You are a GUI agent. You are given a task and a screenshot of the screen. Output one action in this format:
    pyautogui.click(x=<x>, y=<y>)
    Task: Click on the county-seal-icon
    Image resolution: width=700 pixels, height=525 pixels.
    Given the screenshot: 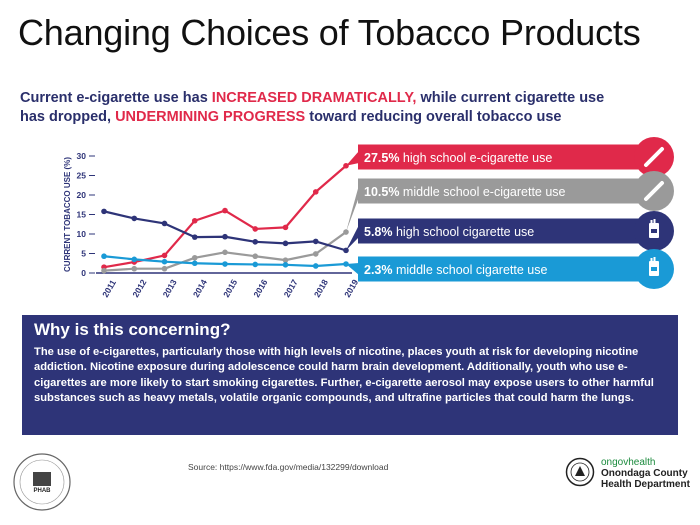 What is the action you would take?
    pyautogui.click(x=580, y=472)
    